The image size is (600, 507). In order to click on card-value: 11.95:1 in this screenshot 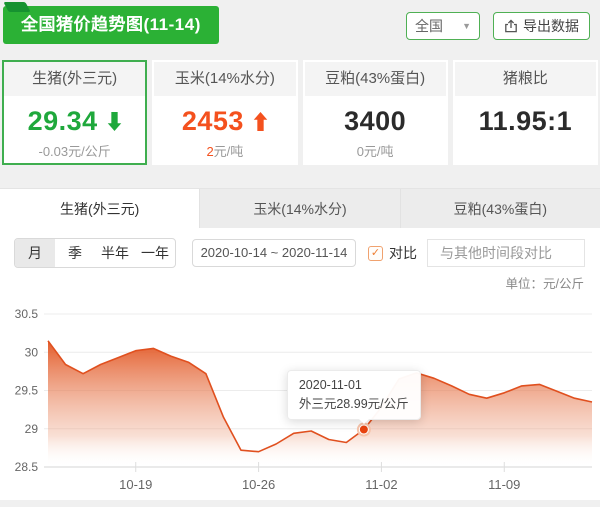, I will do `click(525, 120)`.